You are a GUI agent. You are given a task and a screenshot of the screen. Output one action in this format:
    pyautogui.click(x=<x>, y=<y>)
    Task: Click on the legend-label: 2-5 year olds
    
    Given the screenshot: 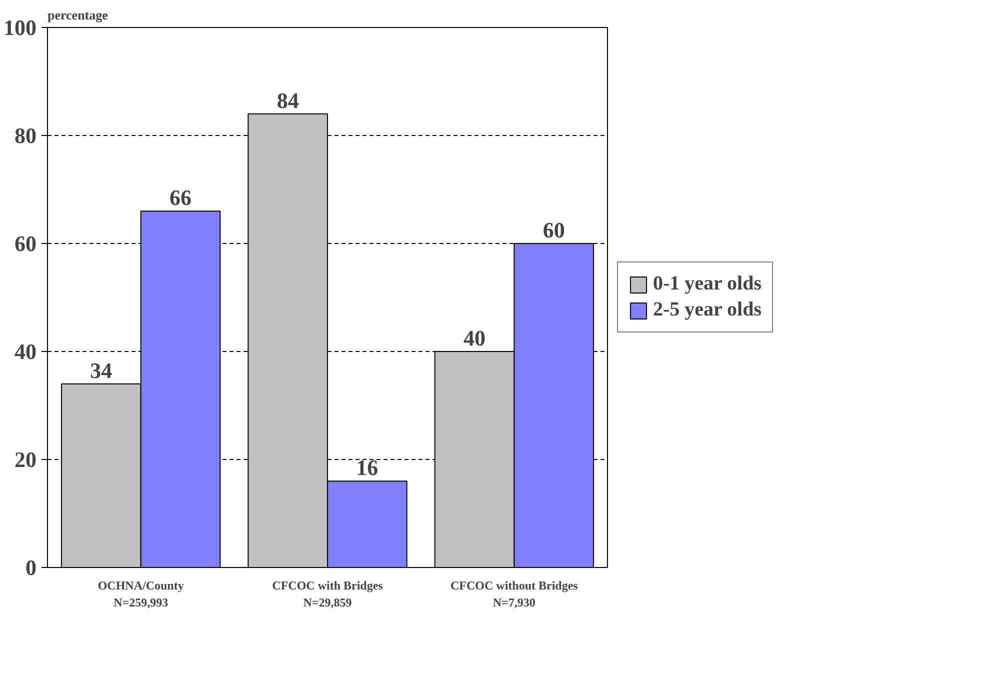 What is the action you would take?
    pyautogui.click(x=707, y=310)
    